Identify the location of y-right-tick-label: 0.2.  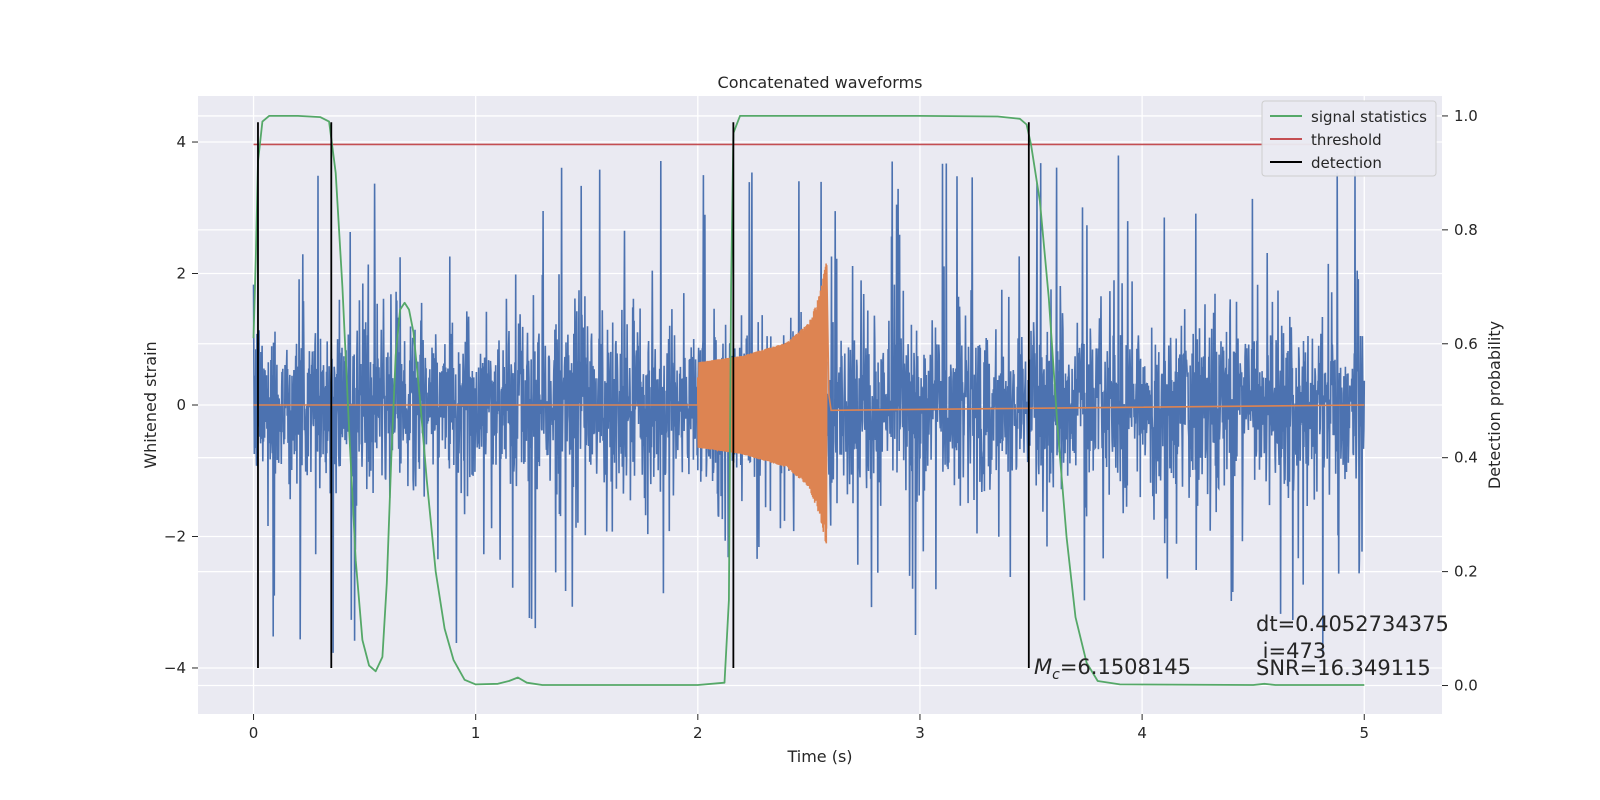
(1466, 572).